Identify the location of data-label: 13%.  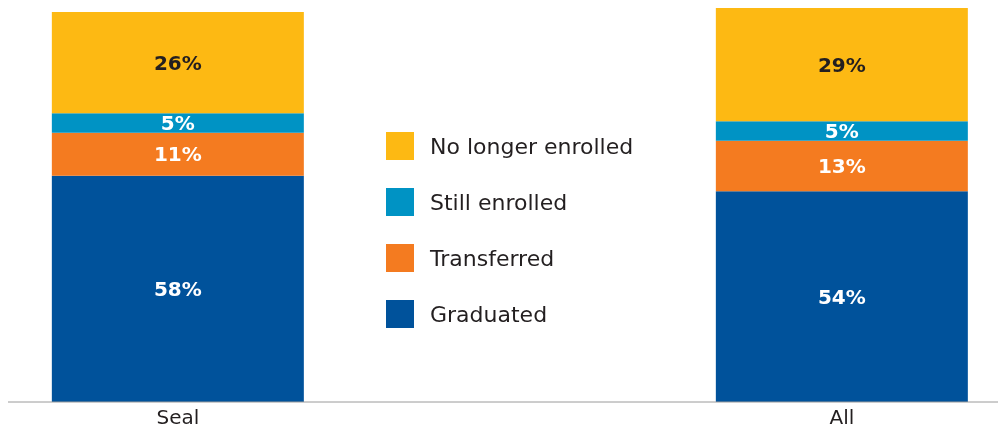
(841, 166).